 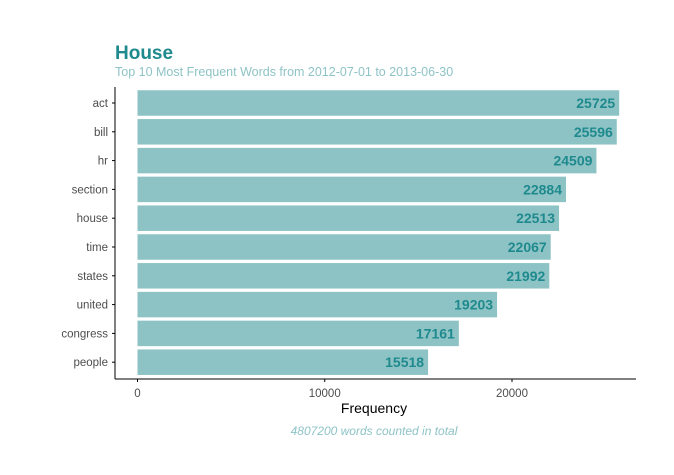 I want to click on value-label-states: 21992, so click(x=525, y=276).